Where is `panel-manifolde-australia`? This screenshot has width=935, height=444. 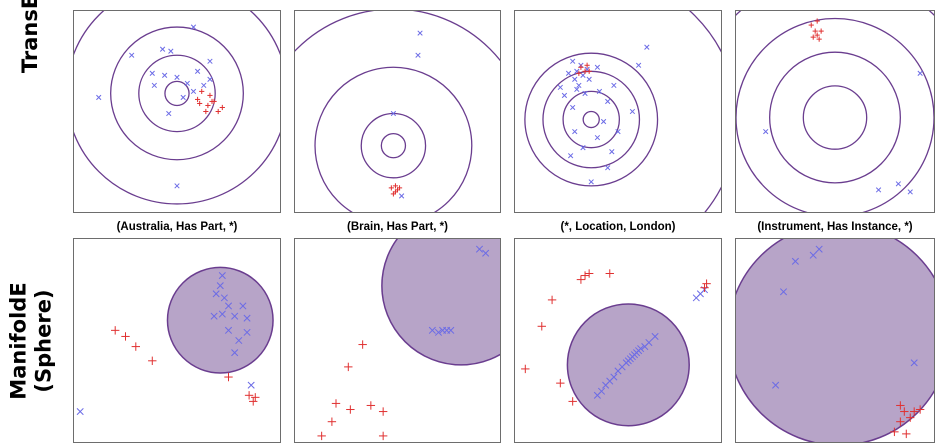 panel-manifolde-australia is located at coordinates (177, 340).